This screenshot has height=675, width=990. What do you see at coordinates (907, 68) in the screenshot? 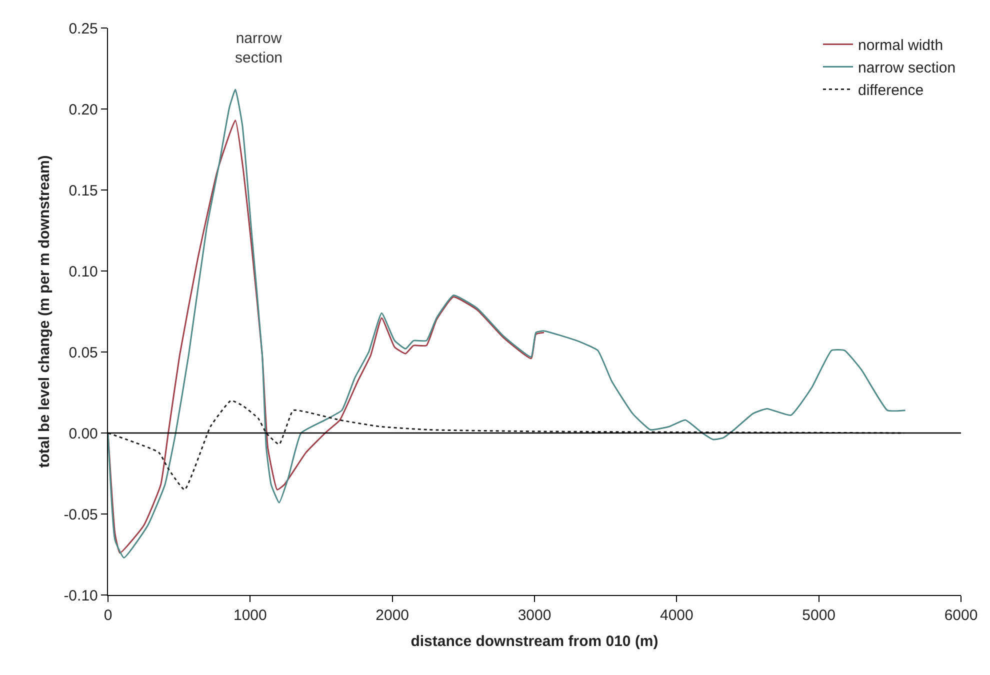
I see `legend-label: narrow section` at bounding box center [907, 68].